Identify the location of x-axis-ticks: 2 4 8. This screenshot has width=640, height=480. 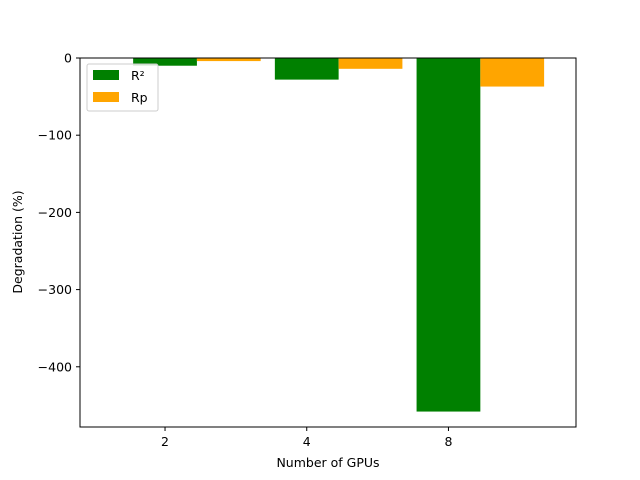
(306, 438).